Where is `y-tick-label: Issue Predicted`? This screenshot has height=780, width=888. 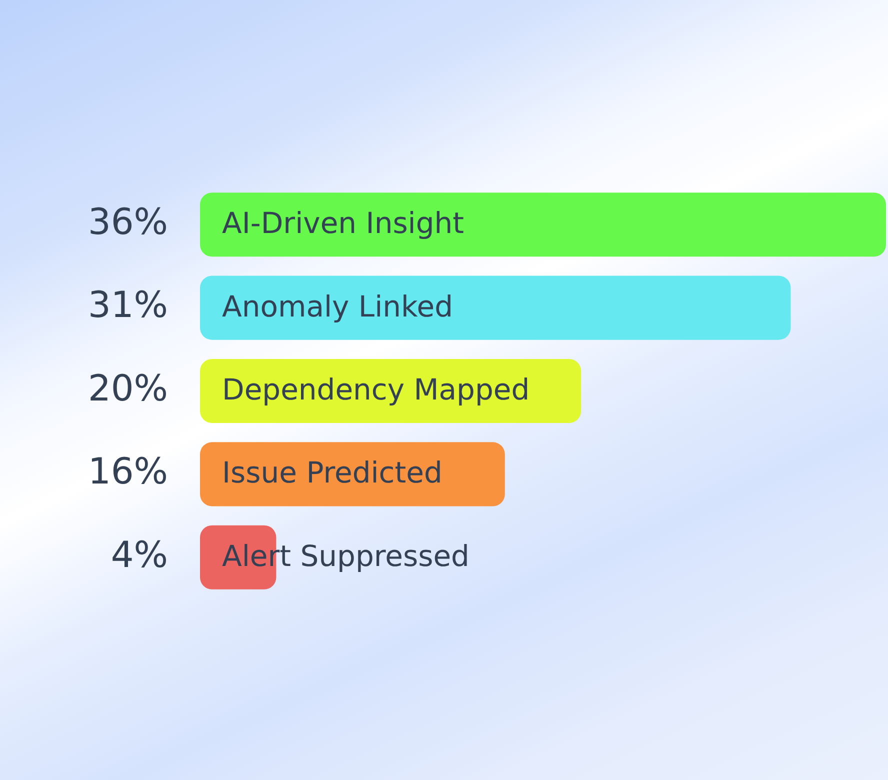 y-tick-label: Issue Predicted is located at coordinates (332, 473).